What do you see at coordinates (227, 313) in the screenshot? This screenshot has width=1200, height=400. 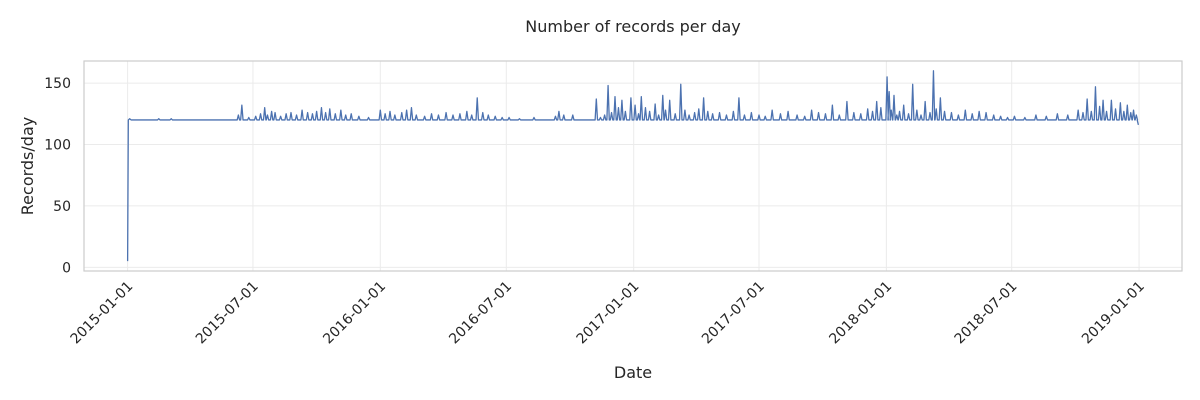 I see `x-tick-label: 2015-07-01` at bounding box center [227, 313].